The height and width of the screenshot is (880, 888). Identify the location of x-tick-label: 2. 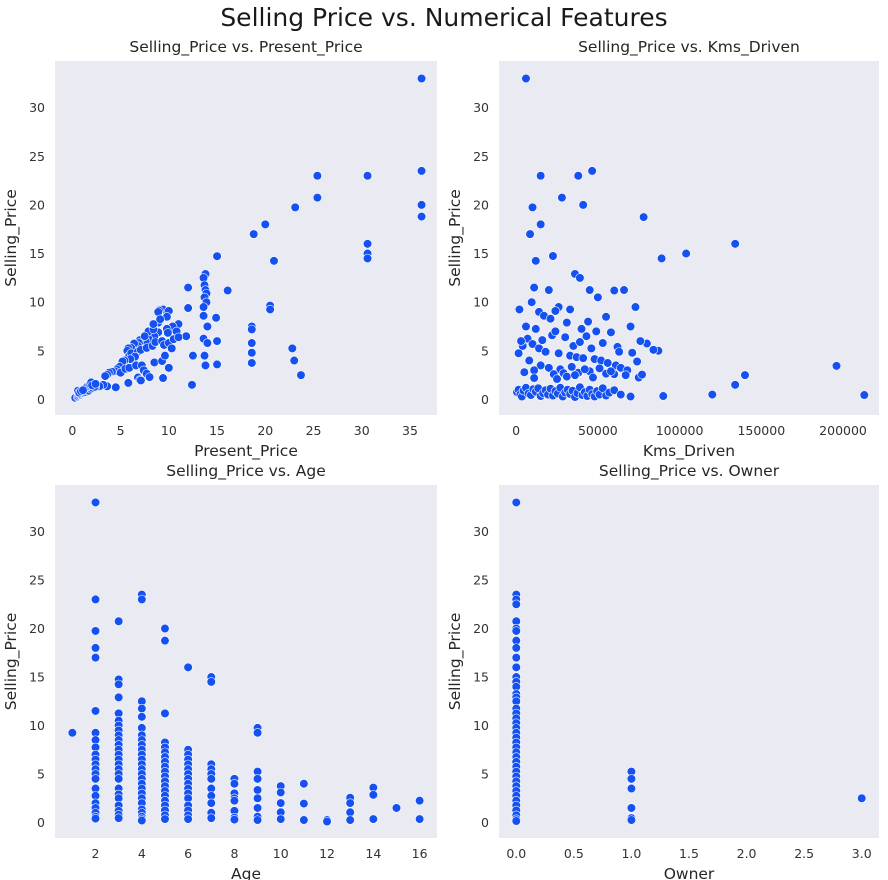
(96, 853).